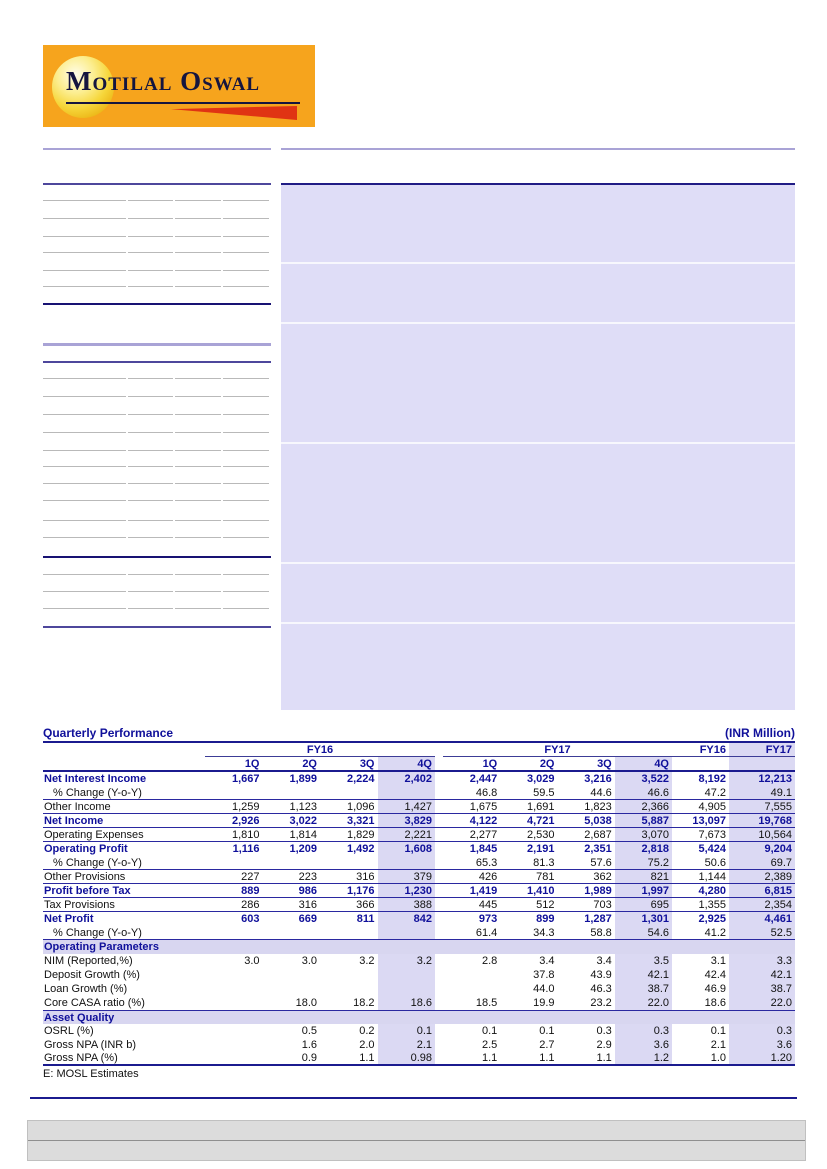 The height and width of the screenshot is (1169, 827). Describe the element at coordinates (406, 890) in the screenshot. I see `table-cell: 1,230` at that location.